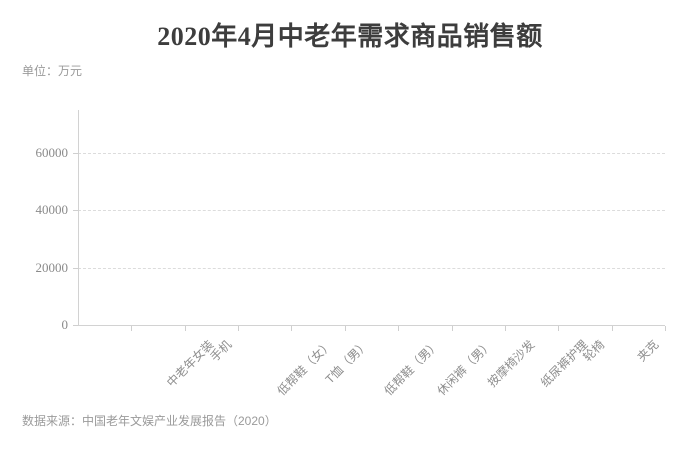  Describe the element at coordinates (52, 267) in the screenshot. I see `y-tick-label: 20000` at that location.